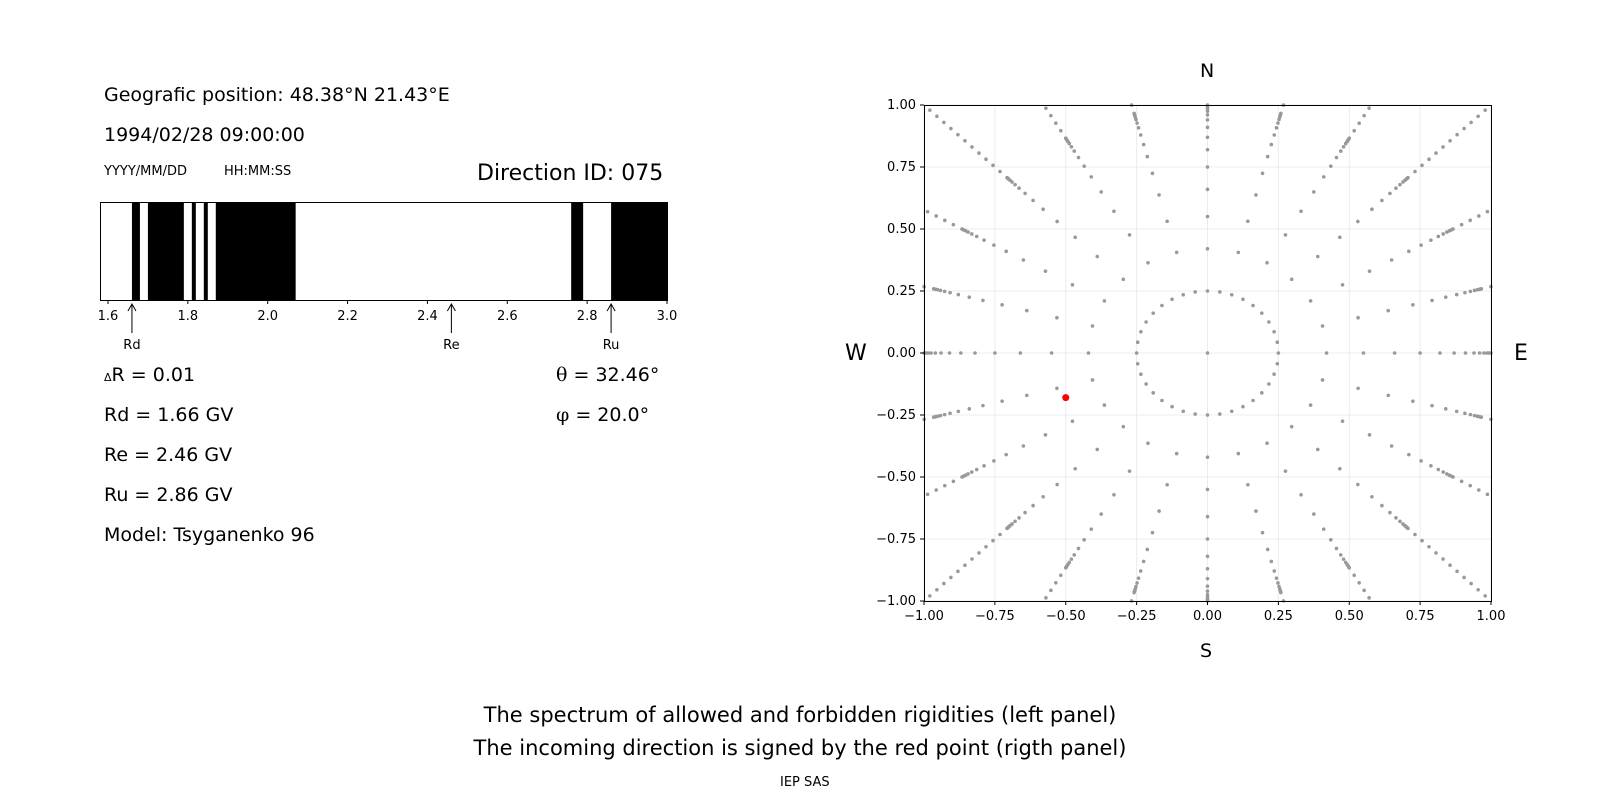 This screenshot has height=800, width=1600. What do you see at coordinates (1066, 616) in the screenshot?
I see `x-tick-label: −0.50` at bounding box center [1066, 616].